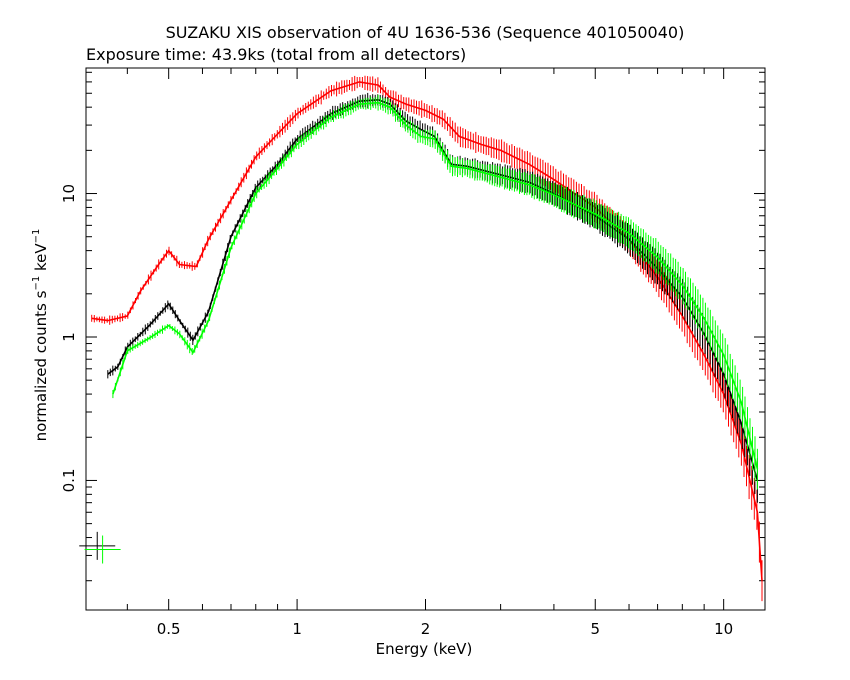 The width and height of the screenshot is (850, 680). I want to click on x-tick-label: 5, so click(595, 629).